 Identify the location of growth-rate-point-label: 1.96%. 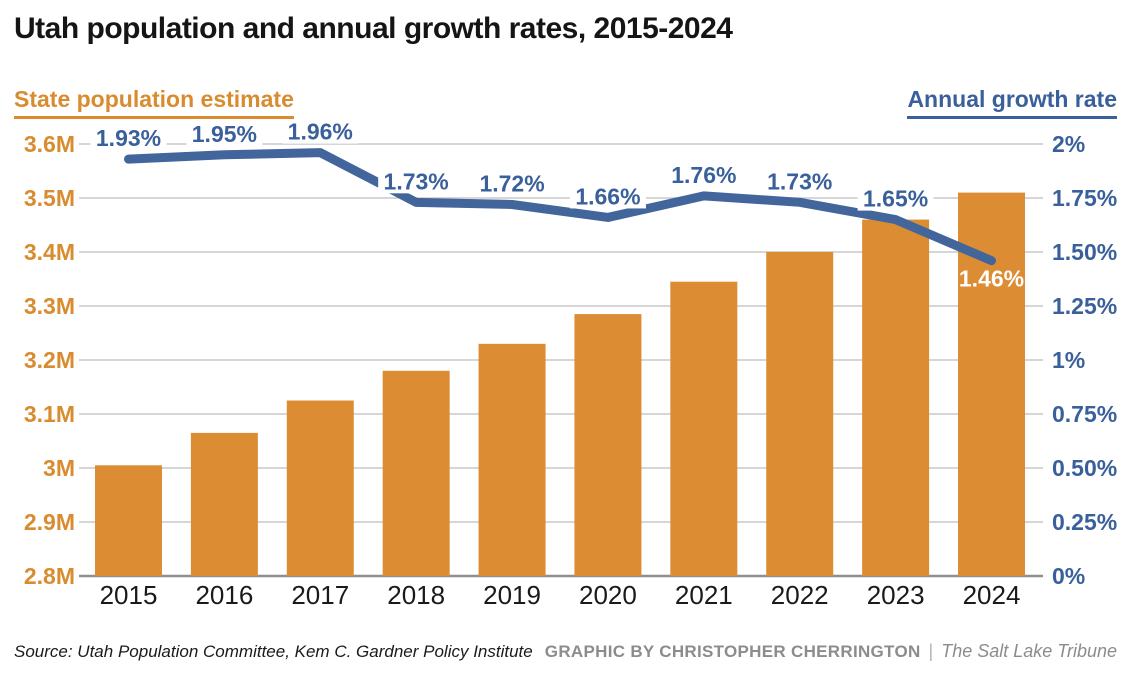
(320, 132).